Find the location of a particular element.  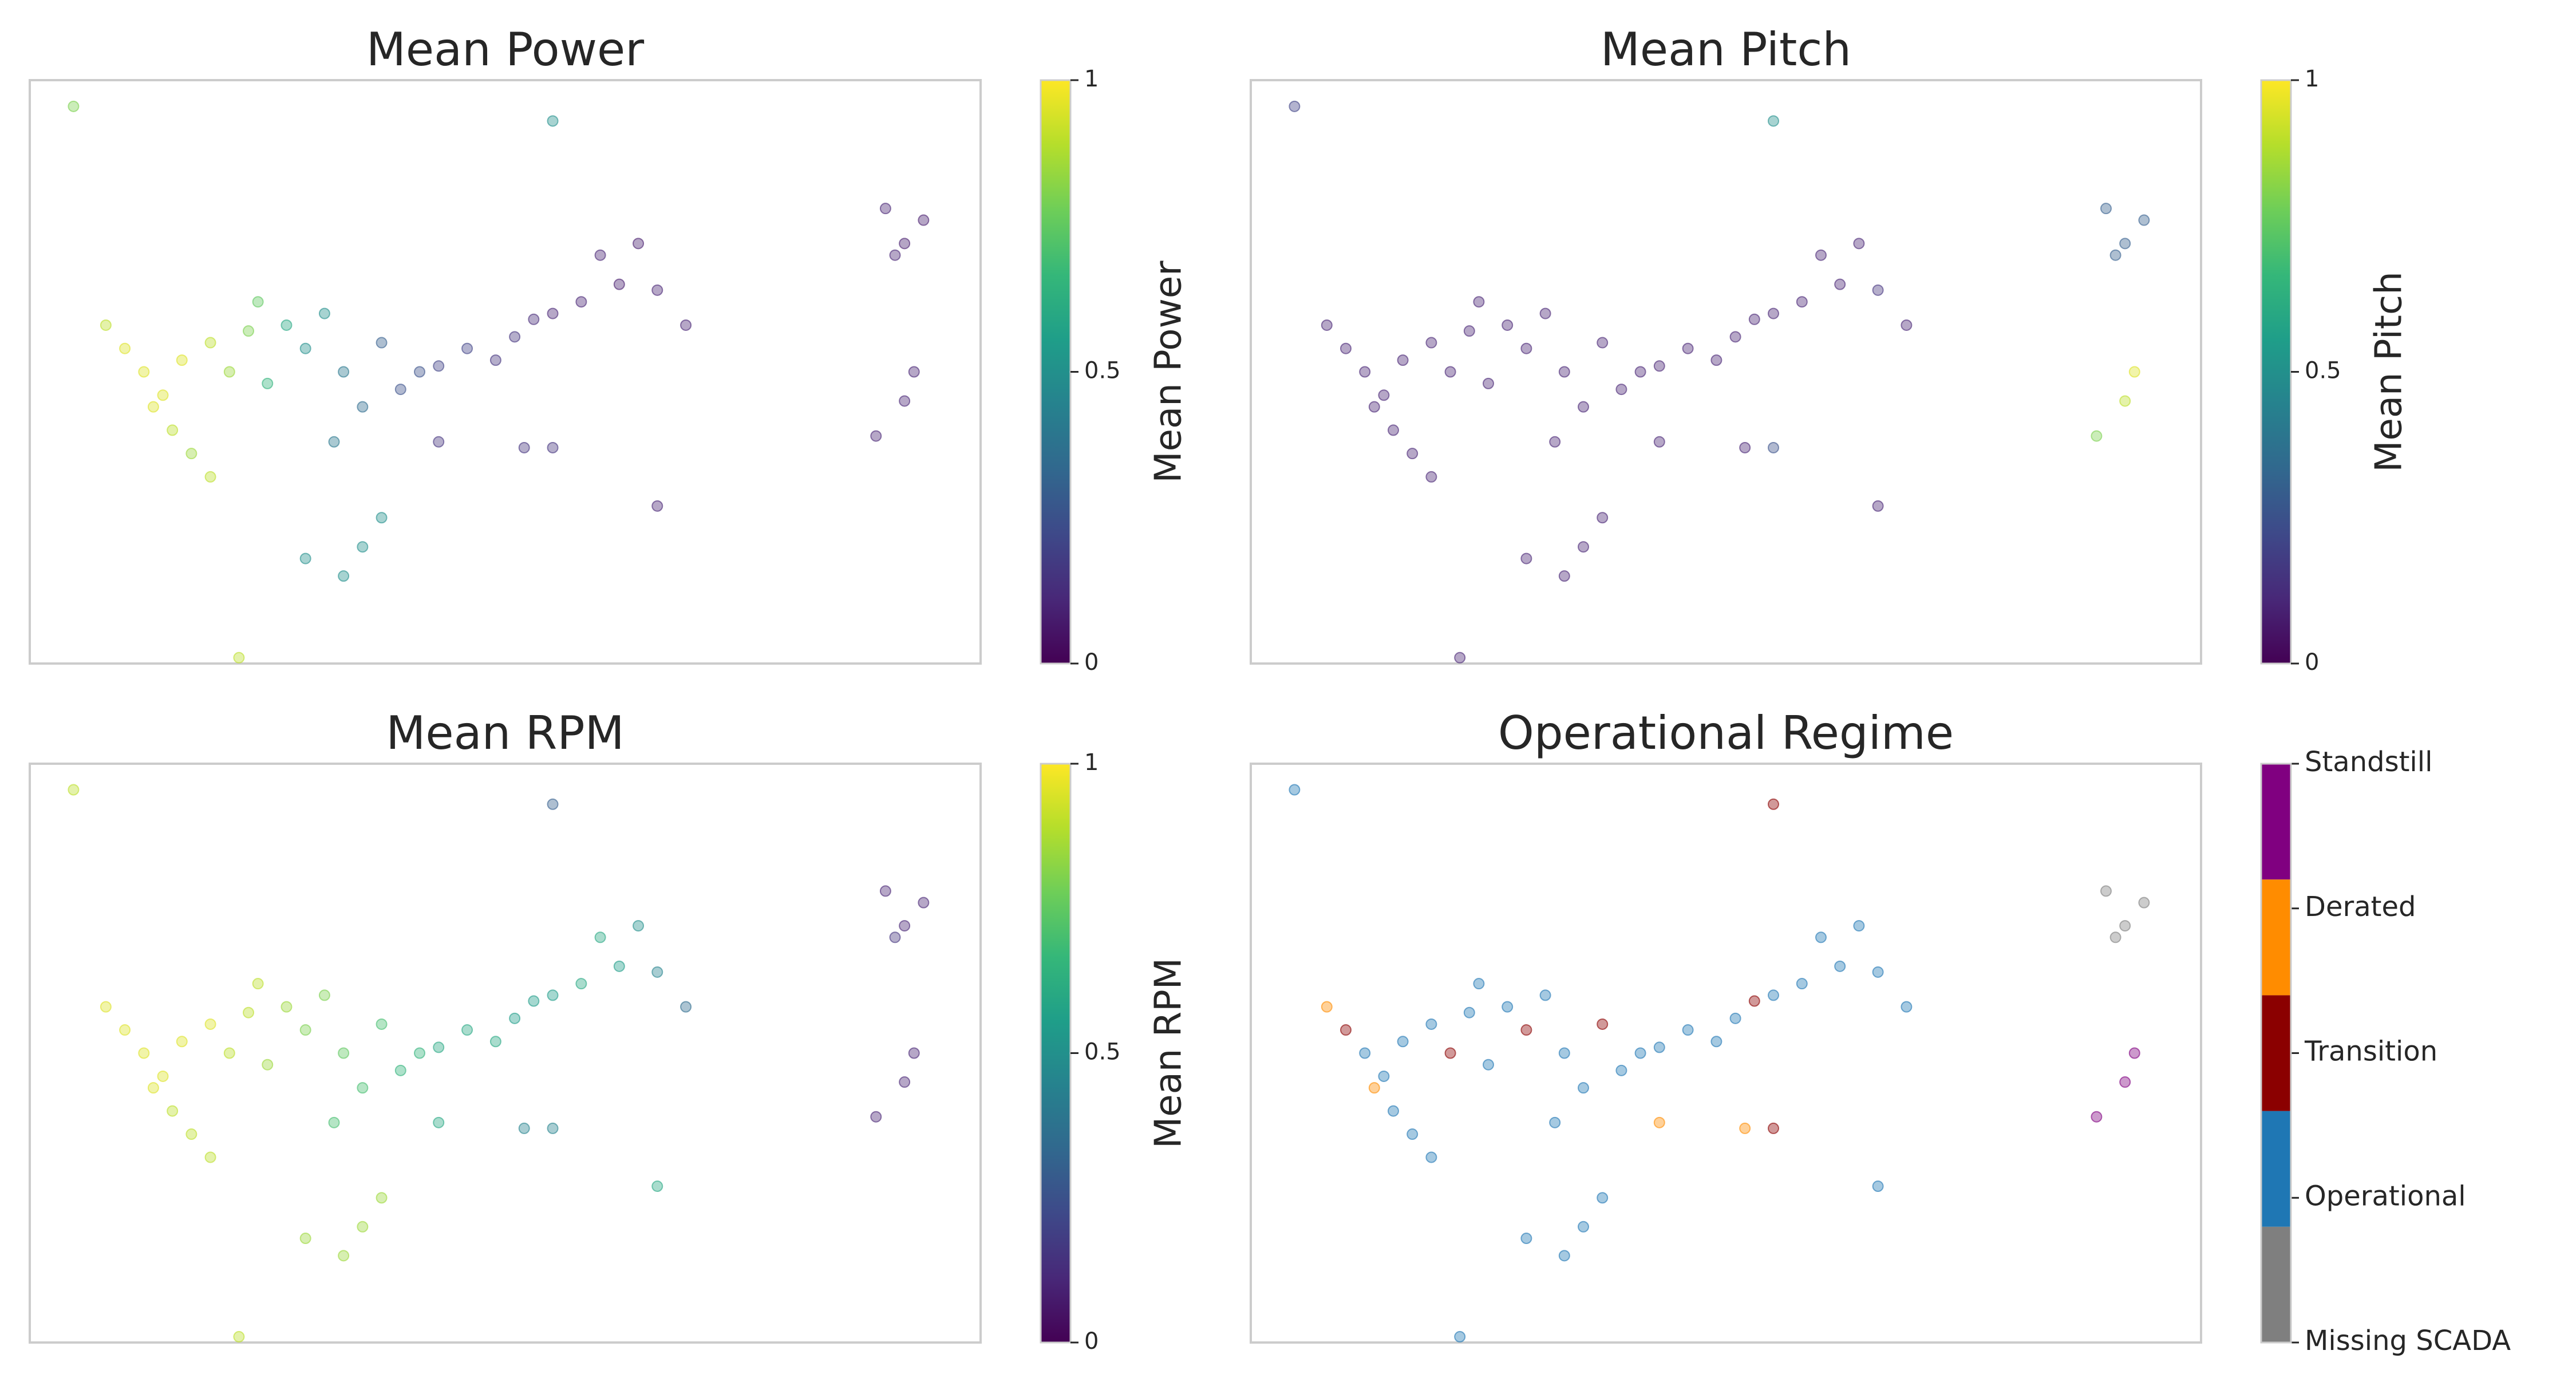

chart-title: Mean Power is located at coordinates (505, 50).